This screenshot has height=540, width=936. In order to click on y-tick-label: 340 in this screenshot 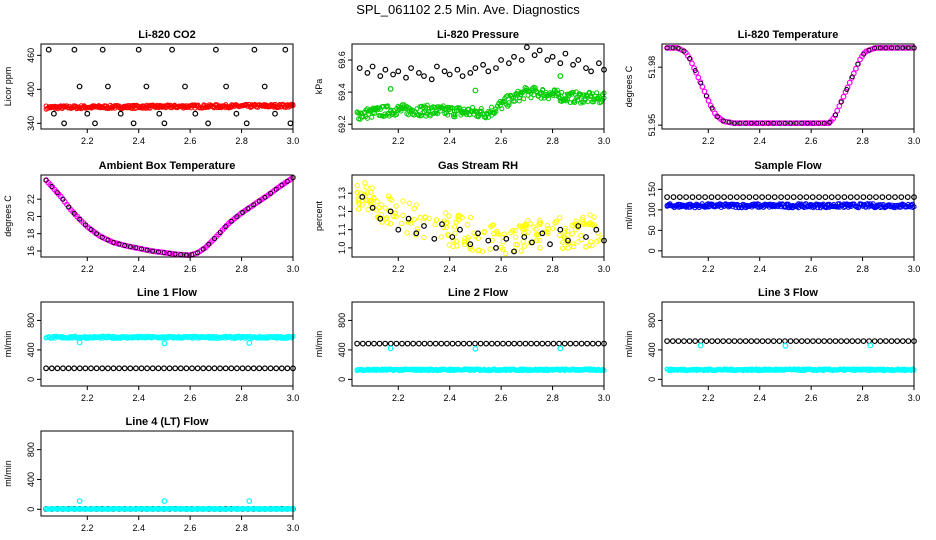, I will do `click(31, 123)`.